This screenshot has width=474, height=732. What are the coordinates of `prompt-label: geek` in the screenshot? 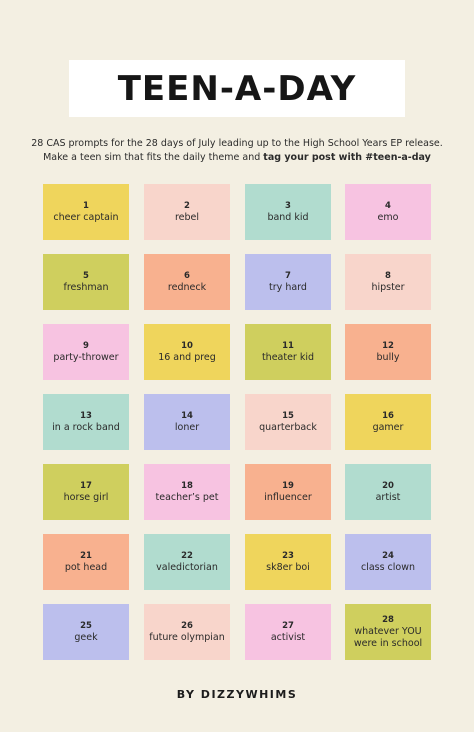 It's located at (86, 637).